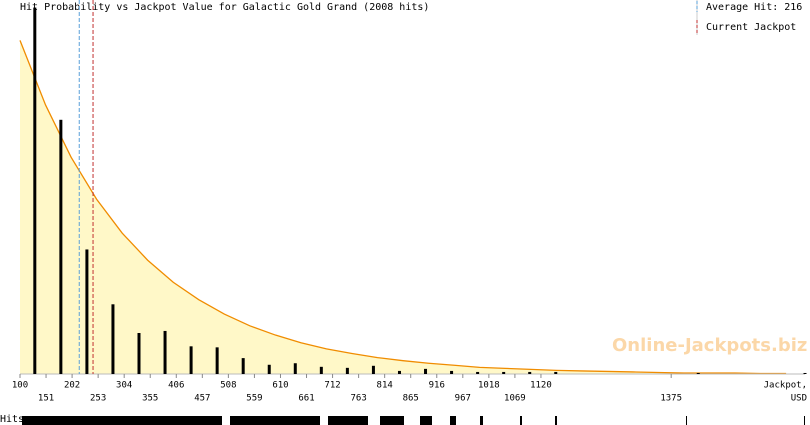 This screenshot has width=810, height=425. Describe the element at coordinates (463, 399) in the screenshot. I see `x-tick-label: 967` at that location.